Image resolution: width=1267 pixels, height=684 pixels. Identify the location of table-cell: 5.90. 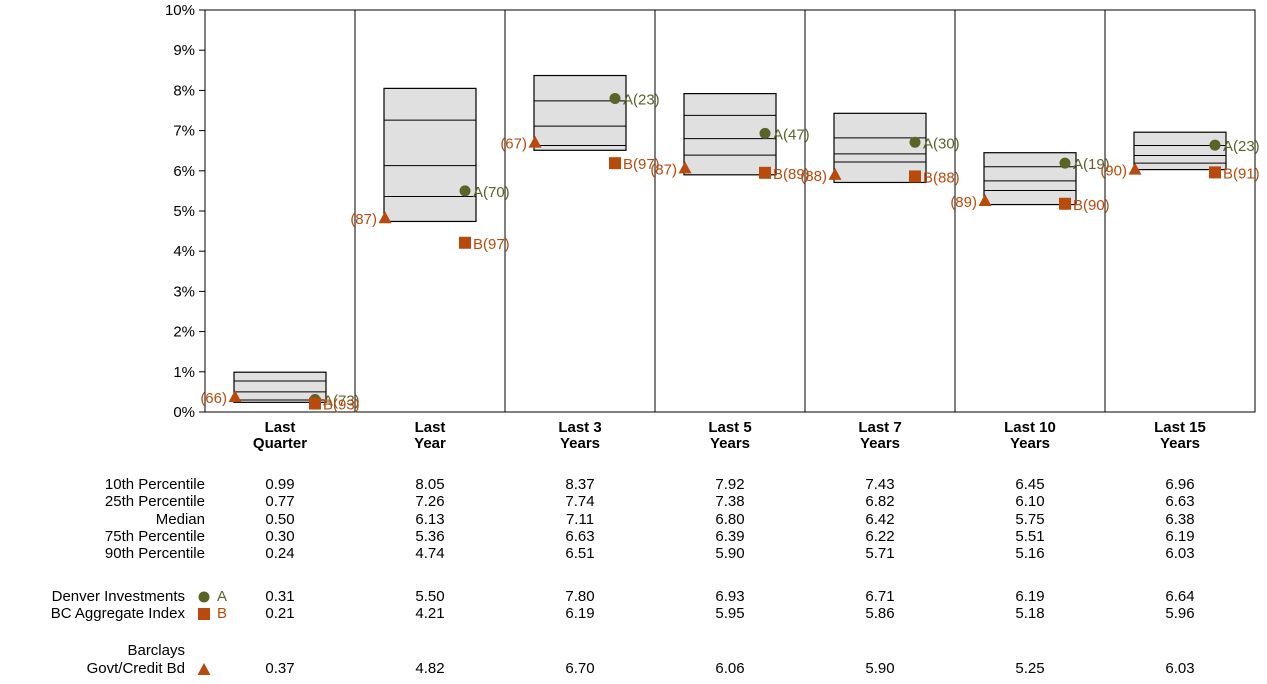
(880, 668).